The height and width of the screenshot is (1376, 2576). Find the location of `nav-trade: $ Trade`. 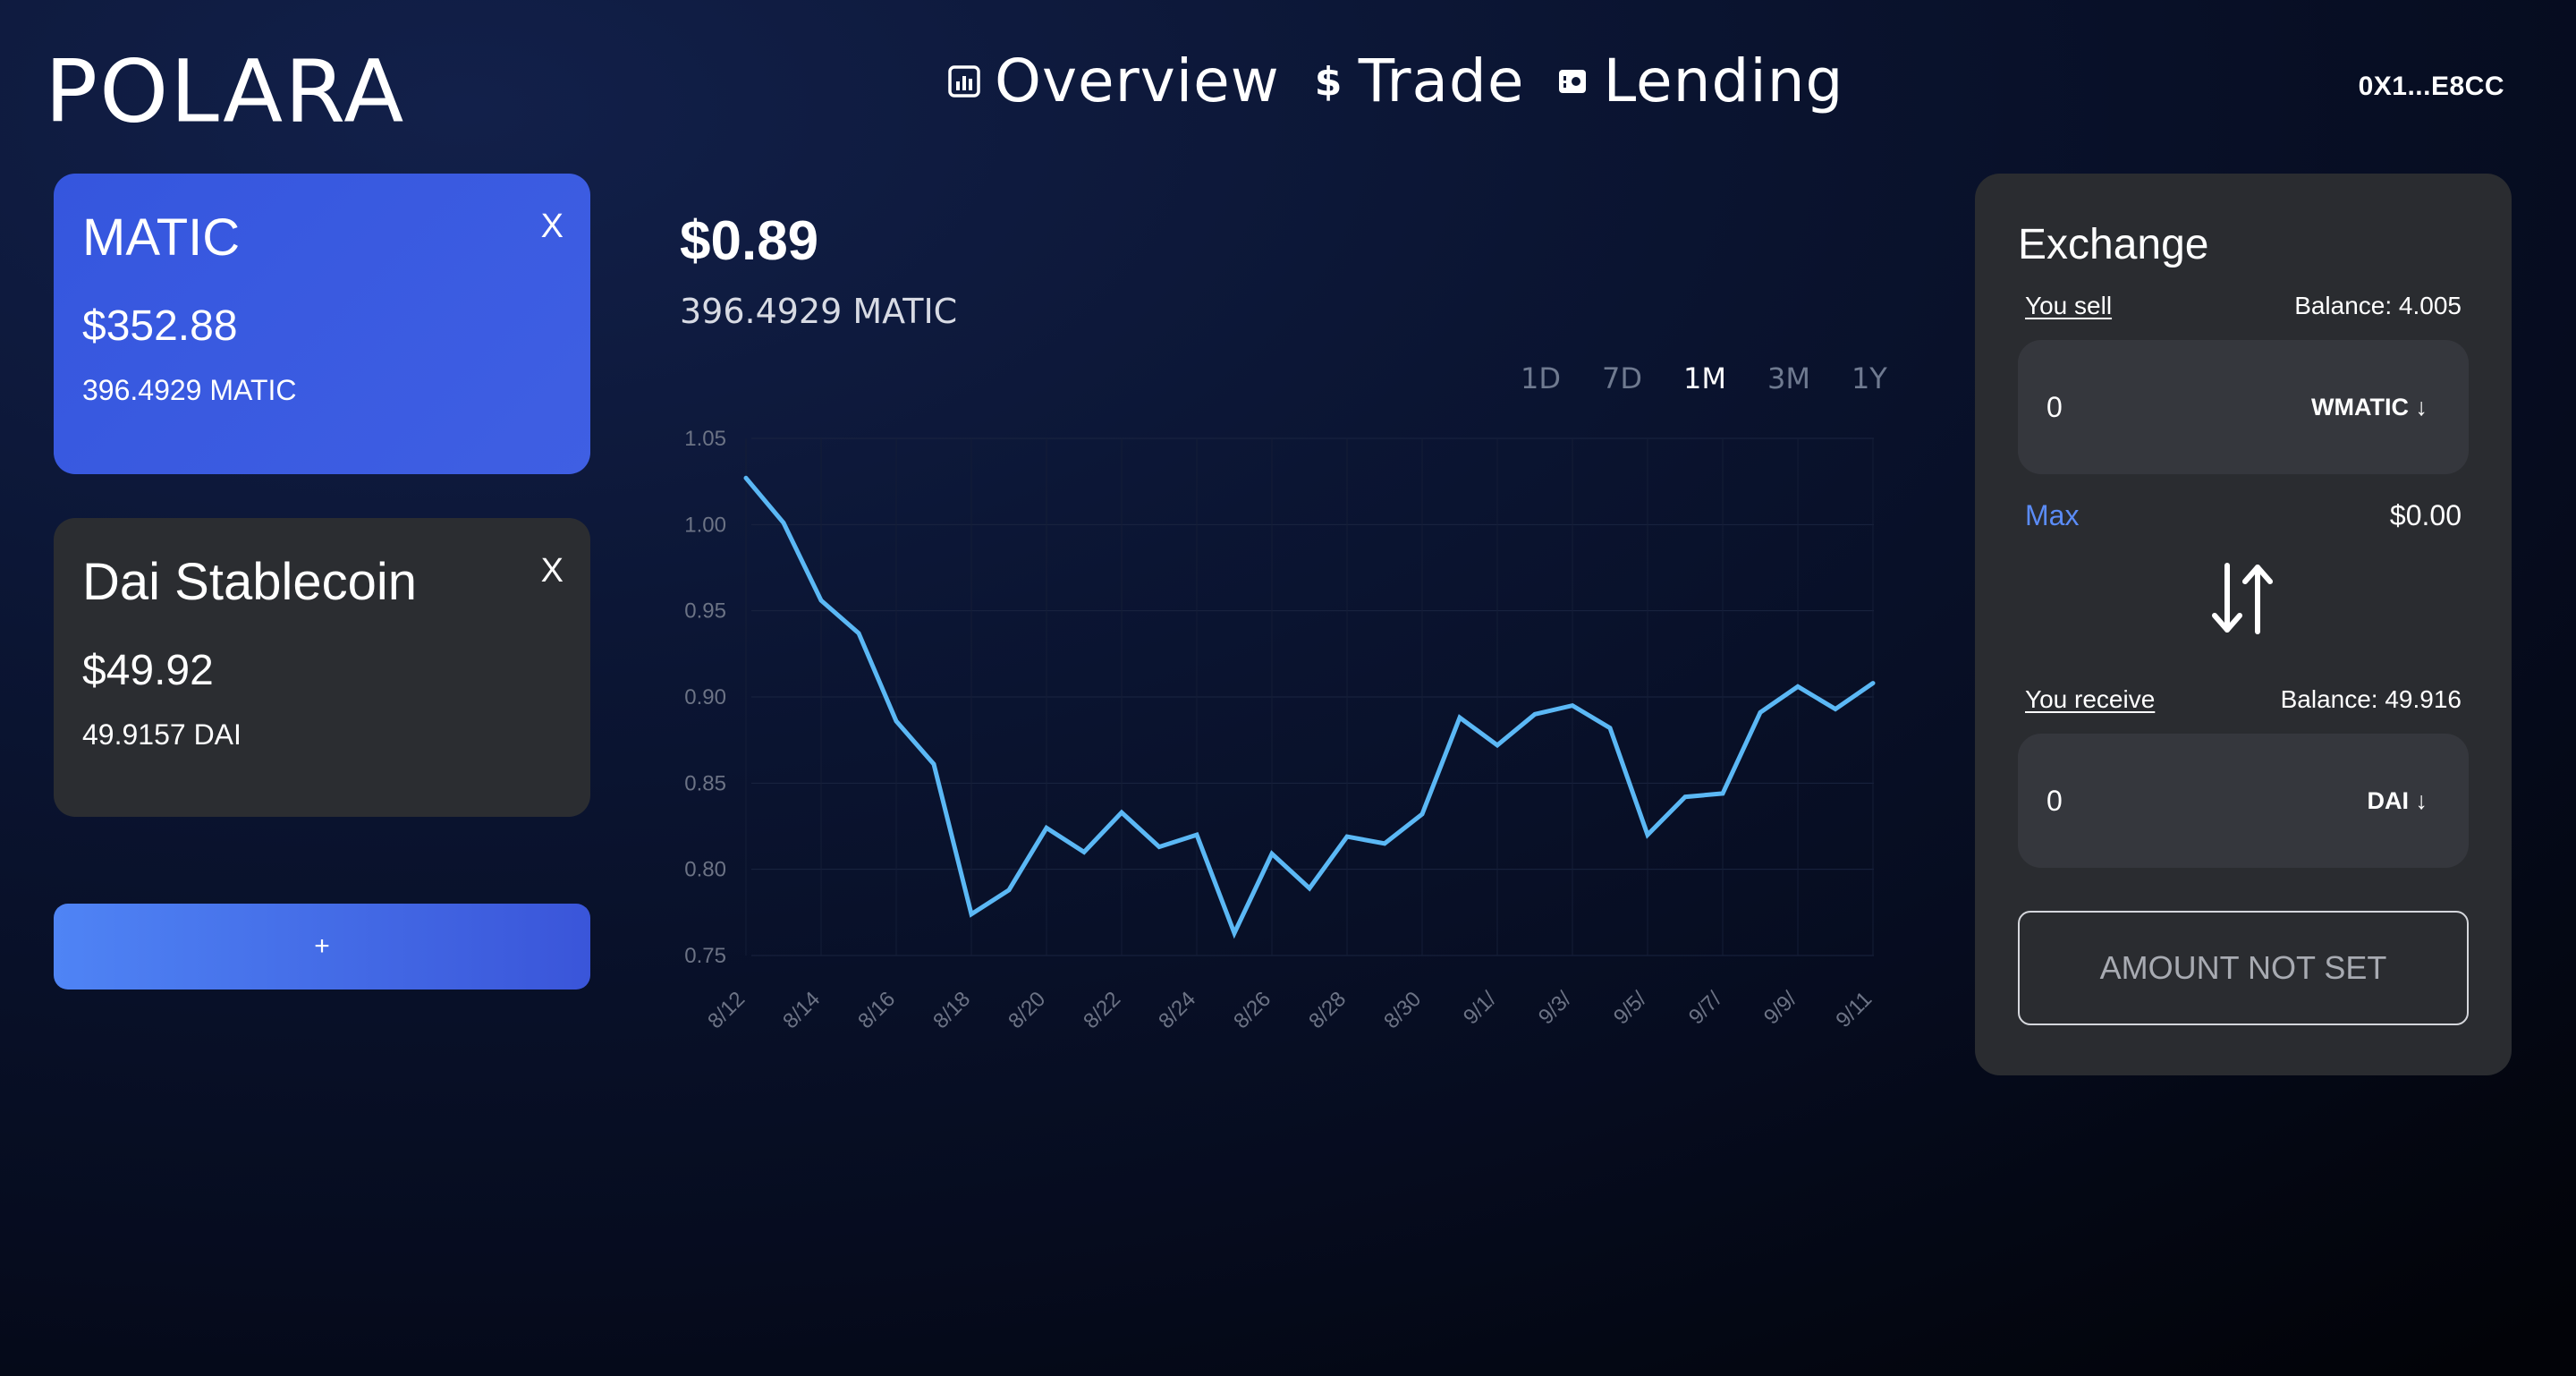

nav-trade: $ Trade is located at coordinates (1417, 81).